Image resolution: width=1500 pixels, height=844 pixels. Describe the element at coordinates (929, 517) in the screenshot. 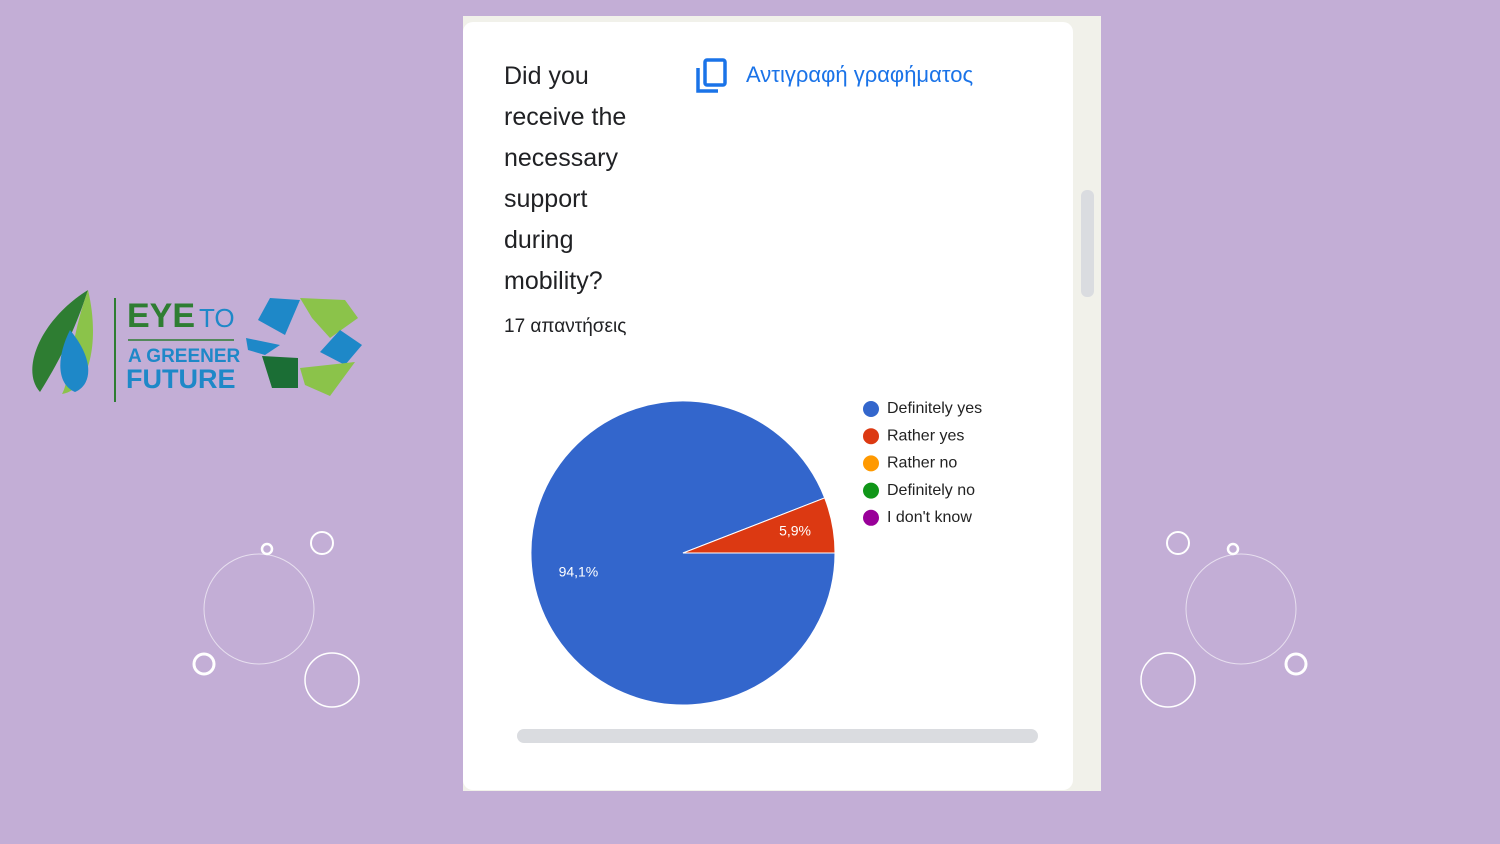

I see `legend-label: I don't know` at that location.